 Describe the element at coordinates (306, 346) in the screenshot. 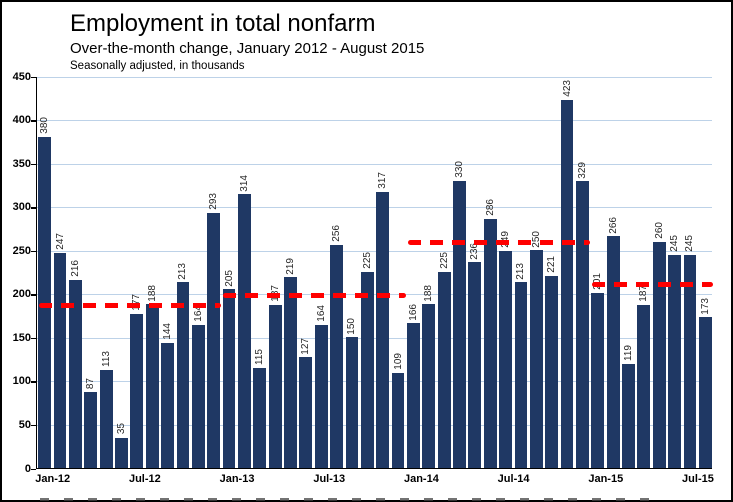

I see `bar-value-label: 127` at that location.